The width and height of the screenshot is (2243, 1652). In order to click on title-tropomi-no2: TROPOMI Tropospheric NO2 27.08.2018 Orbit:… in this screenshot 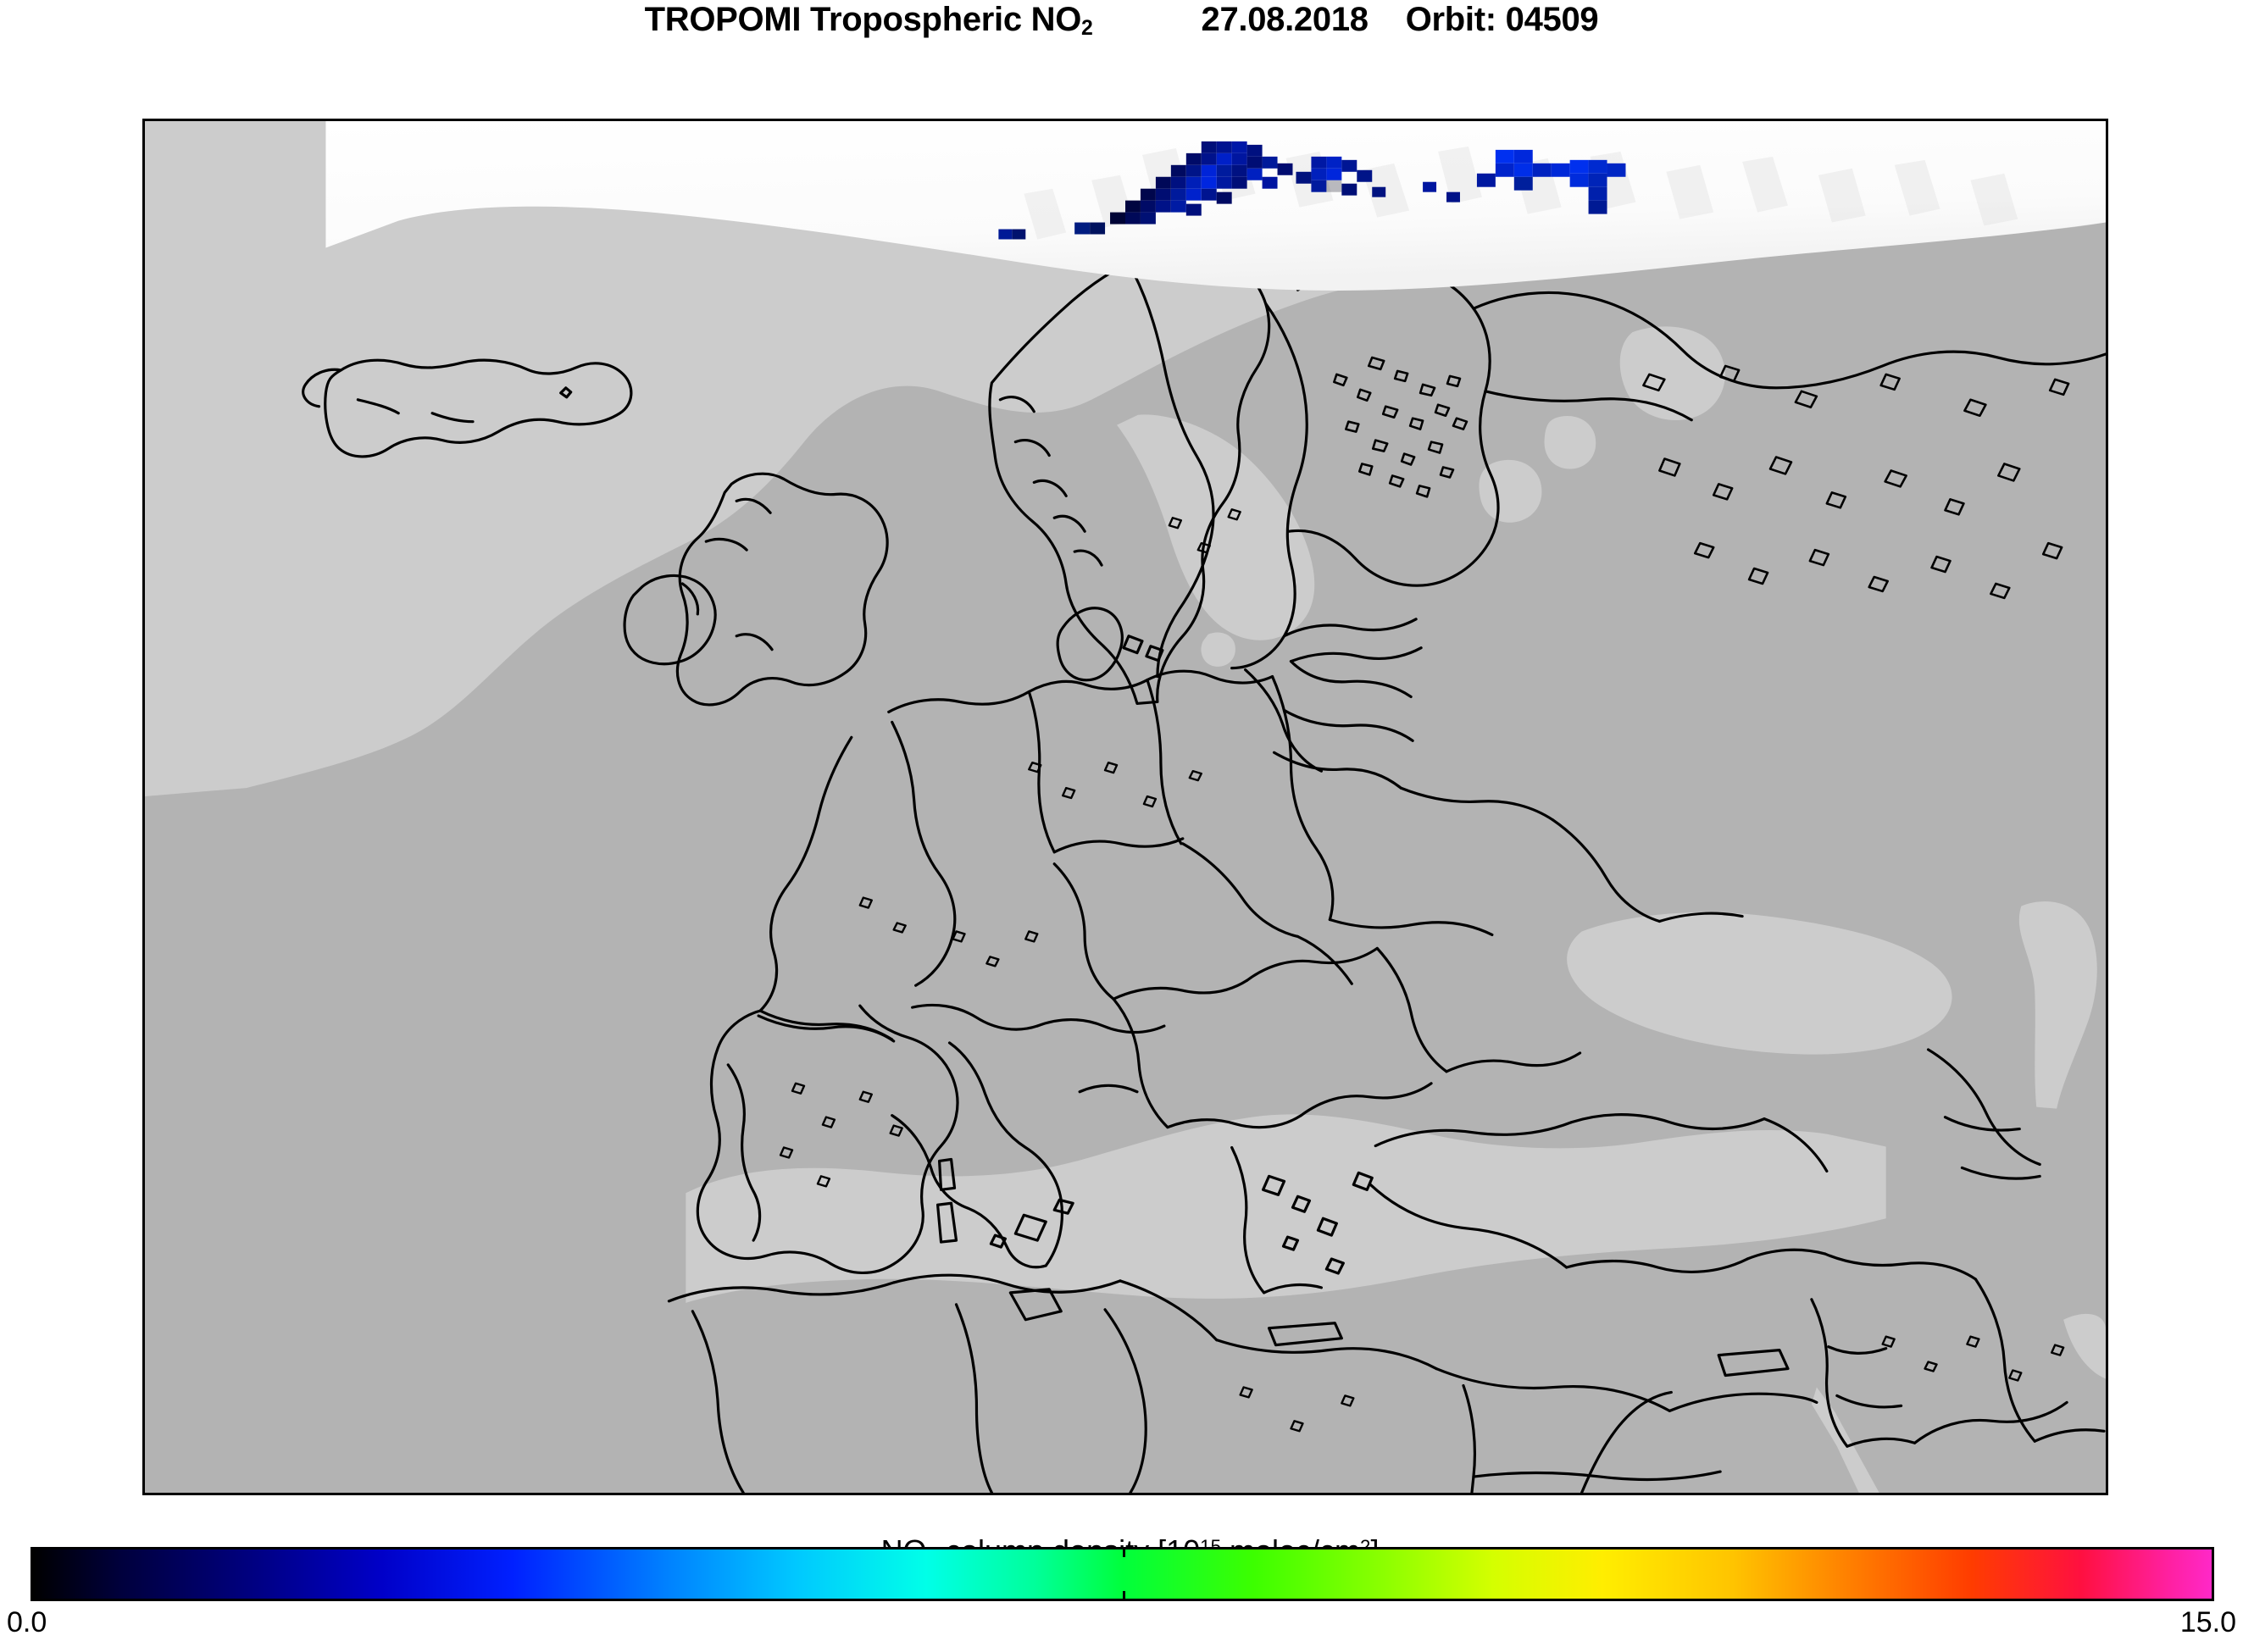, I will do `click(1122, 22)`.